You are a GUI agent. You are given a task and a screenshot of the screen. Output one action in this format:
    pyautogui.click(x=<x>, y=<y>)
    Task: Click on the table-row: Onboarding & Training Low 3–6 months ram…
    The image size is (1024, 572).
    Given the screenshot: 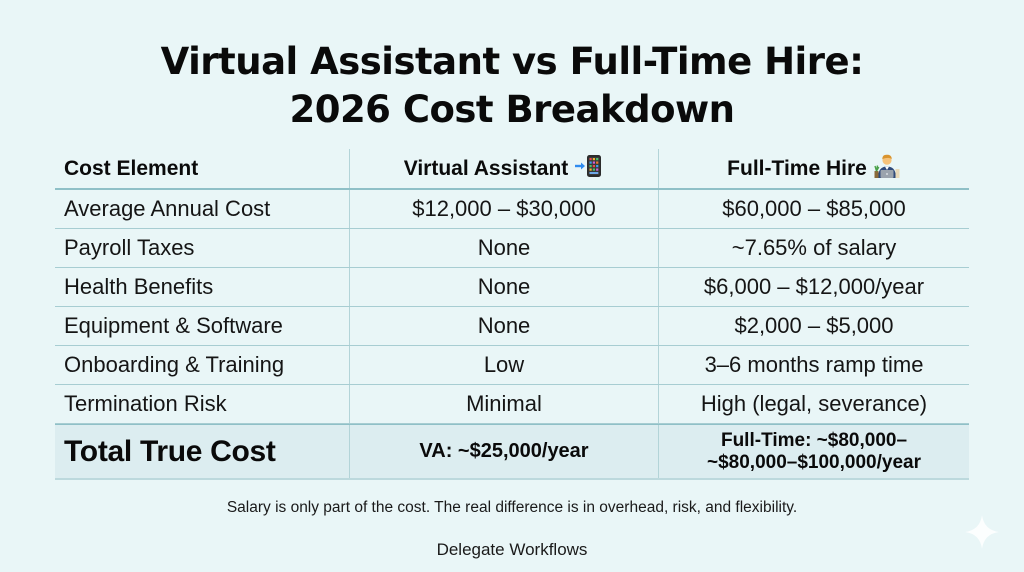 What is the action you would take?
    pyautogui.click(x=512, y=365)
    